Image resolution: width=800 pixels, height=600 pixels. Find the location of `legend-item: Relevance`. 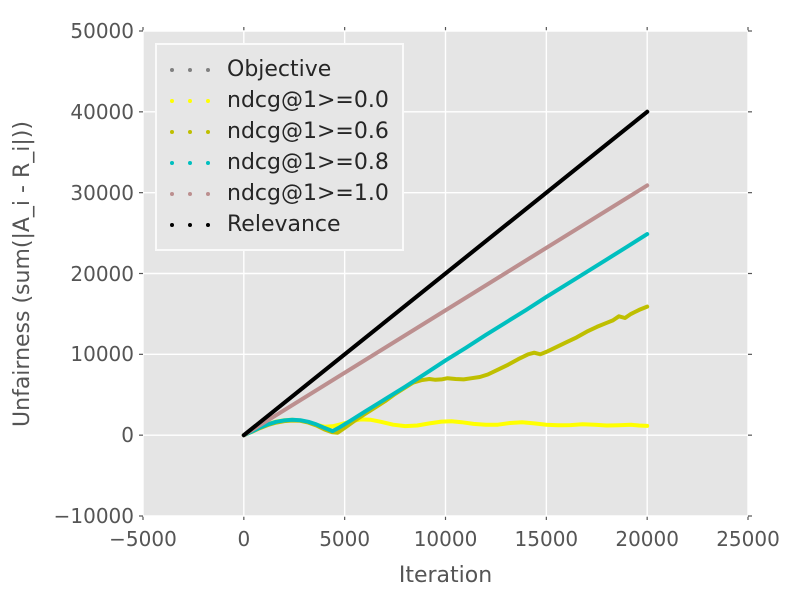

legend-item: Relevance is located at coordinates (279, 224).